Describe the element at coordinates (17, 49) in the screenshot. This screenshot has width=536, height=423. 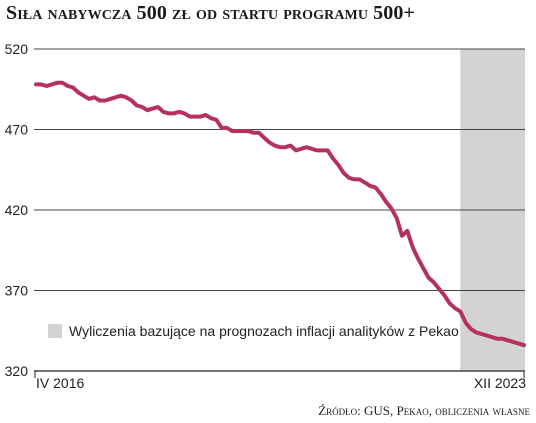
I see `y-tick-label: 520` at that location.